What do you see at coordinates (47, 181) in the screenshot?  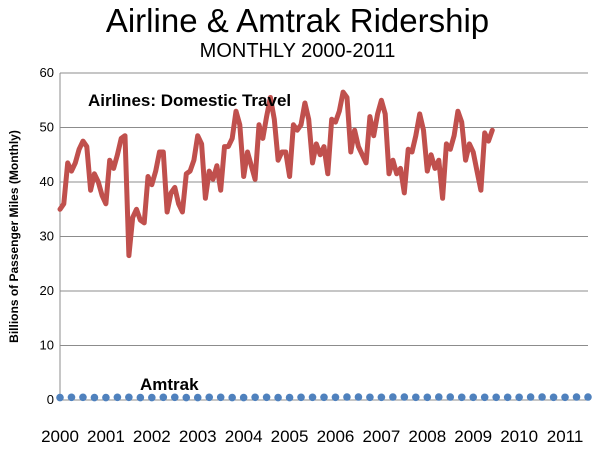 I see `y-tick-label: 40` at bounding box center [47, 181].